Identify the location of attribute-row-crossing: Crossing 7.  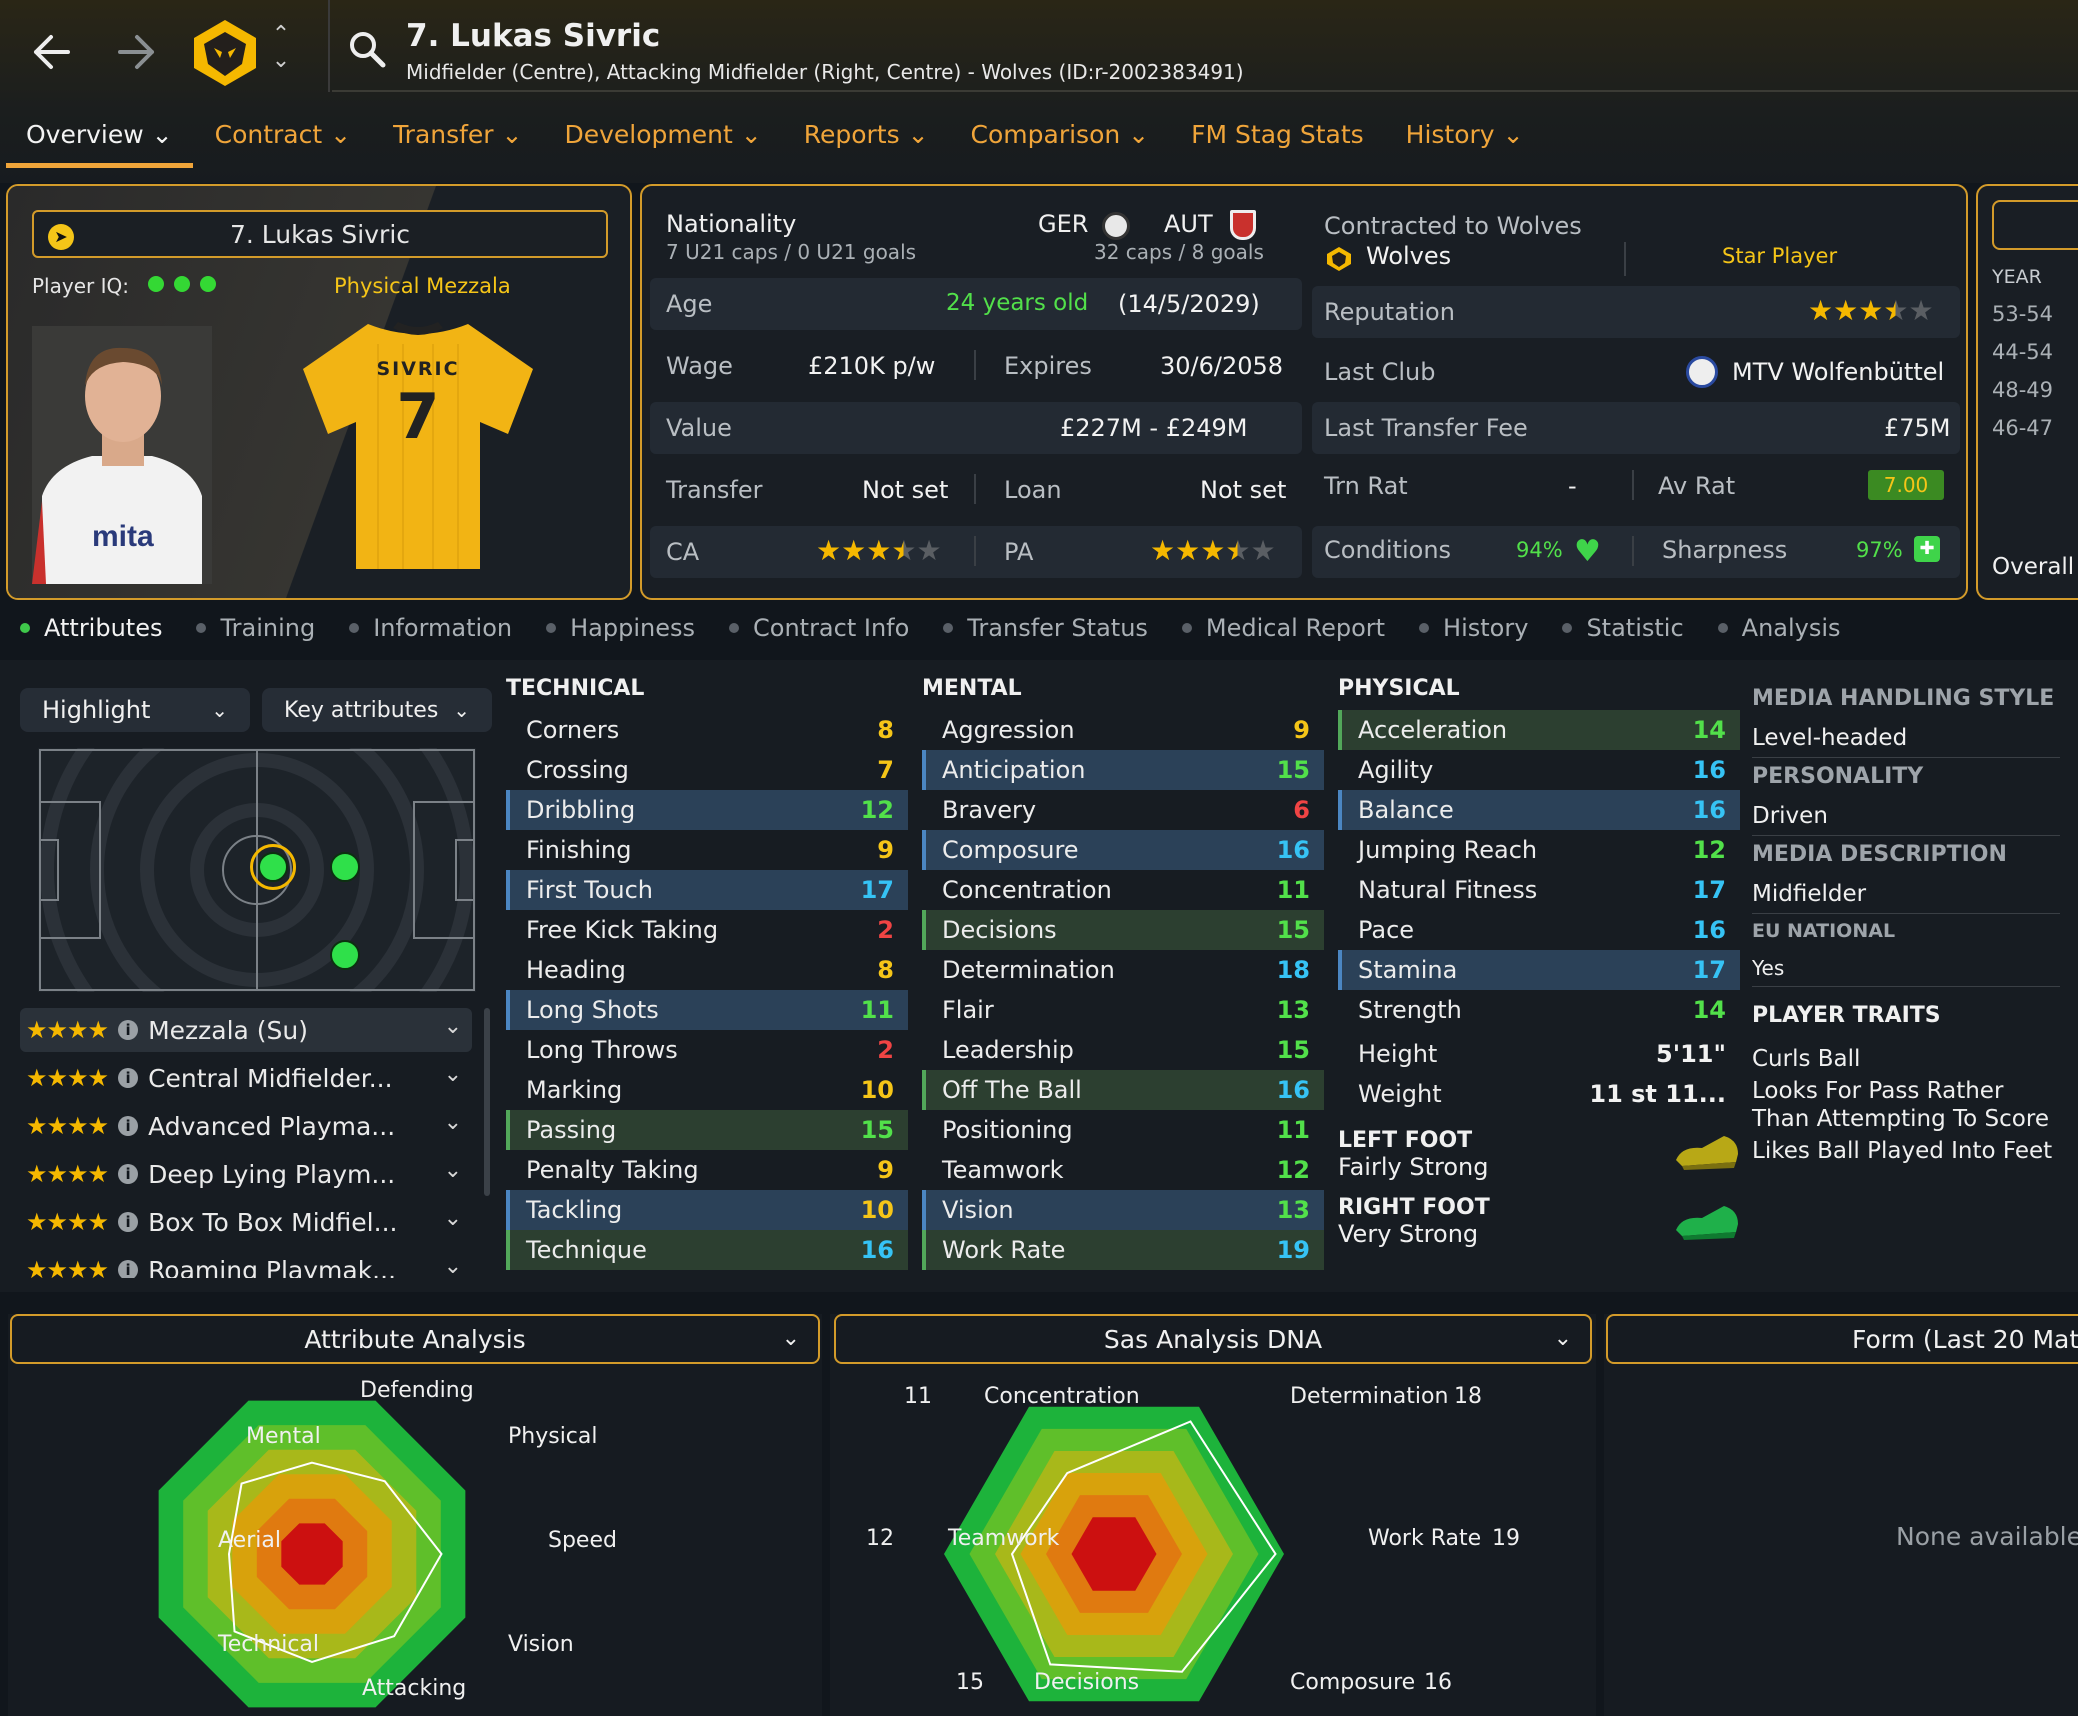
(707, 770).